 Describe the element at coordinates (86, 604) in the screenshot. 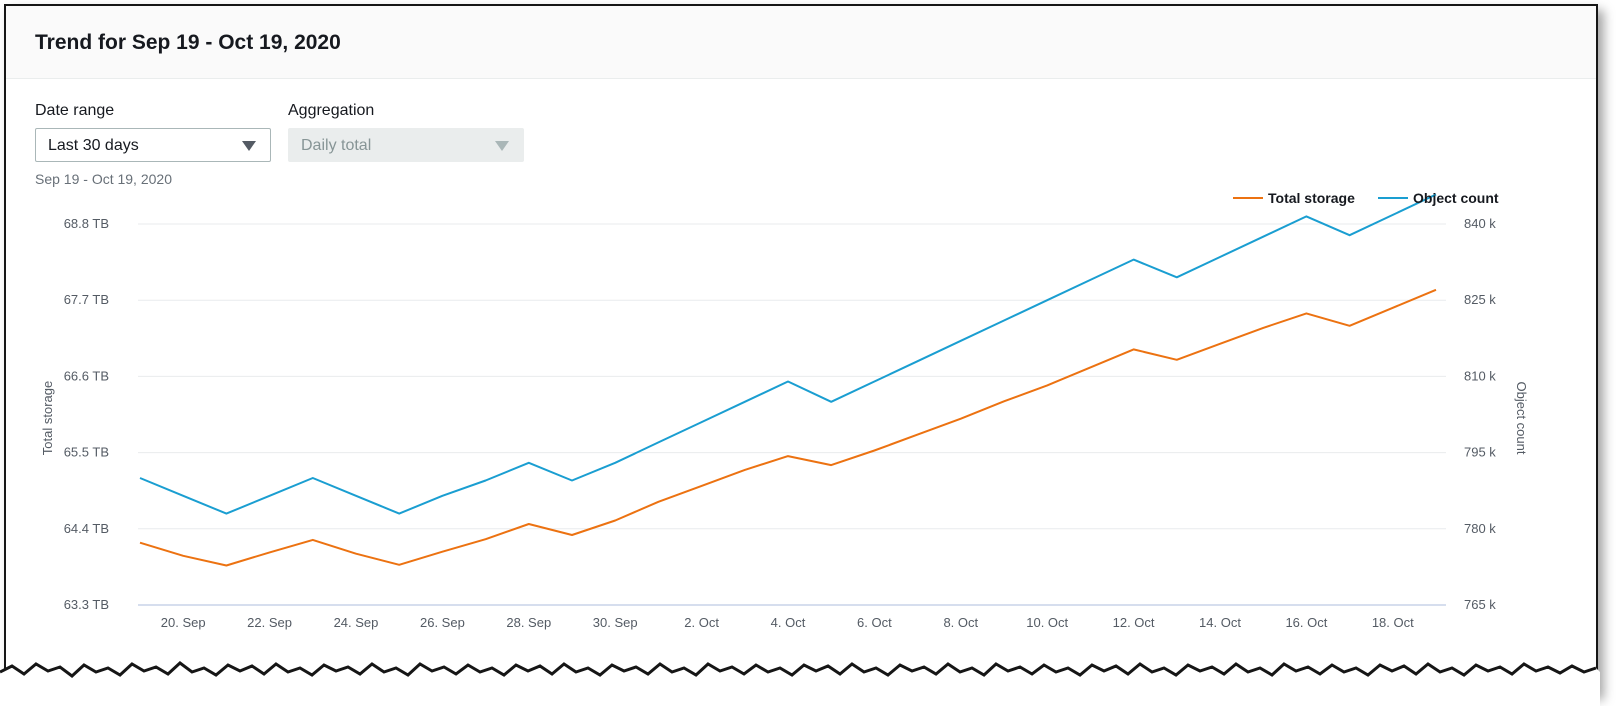

I see `y-left-tick-label: 63.3 TB` at that location.